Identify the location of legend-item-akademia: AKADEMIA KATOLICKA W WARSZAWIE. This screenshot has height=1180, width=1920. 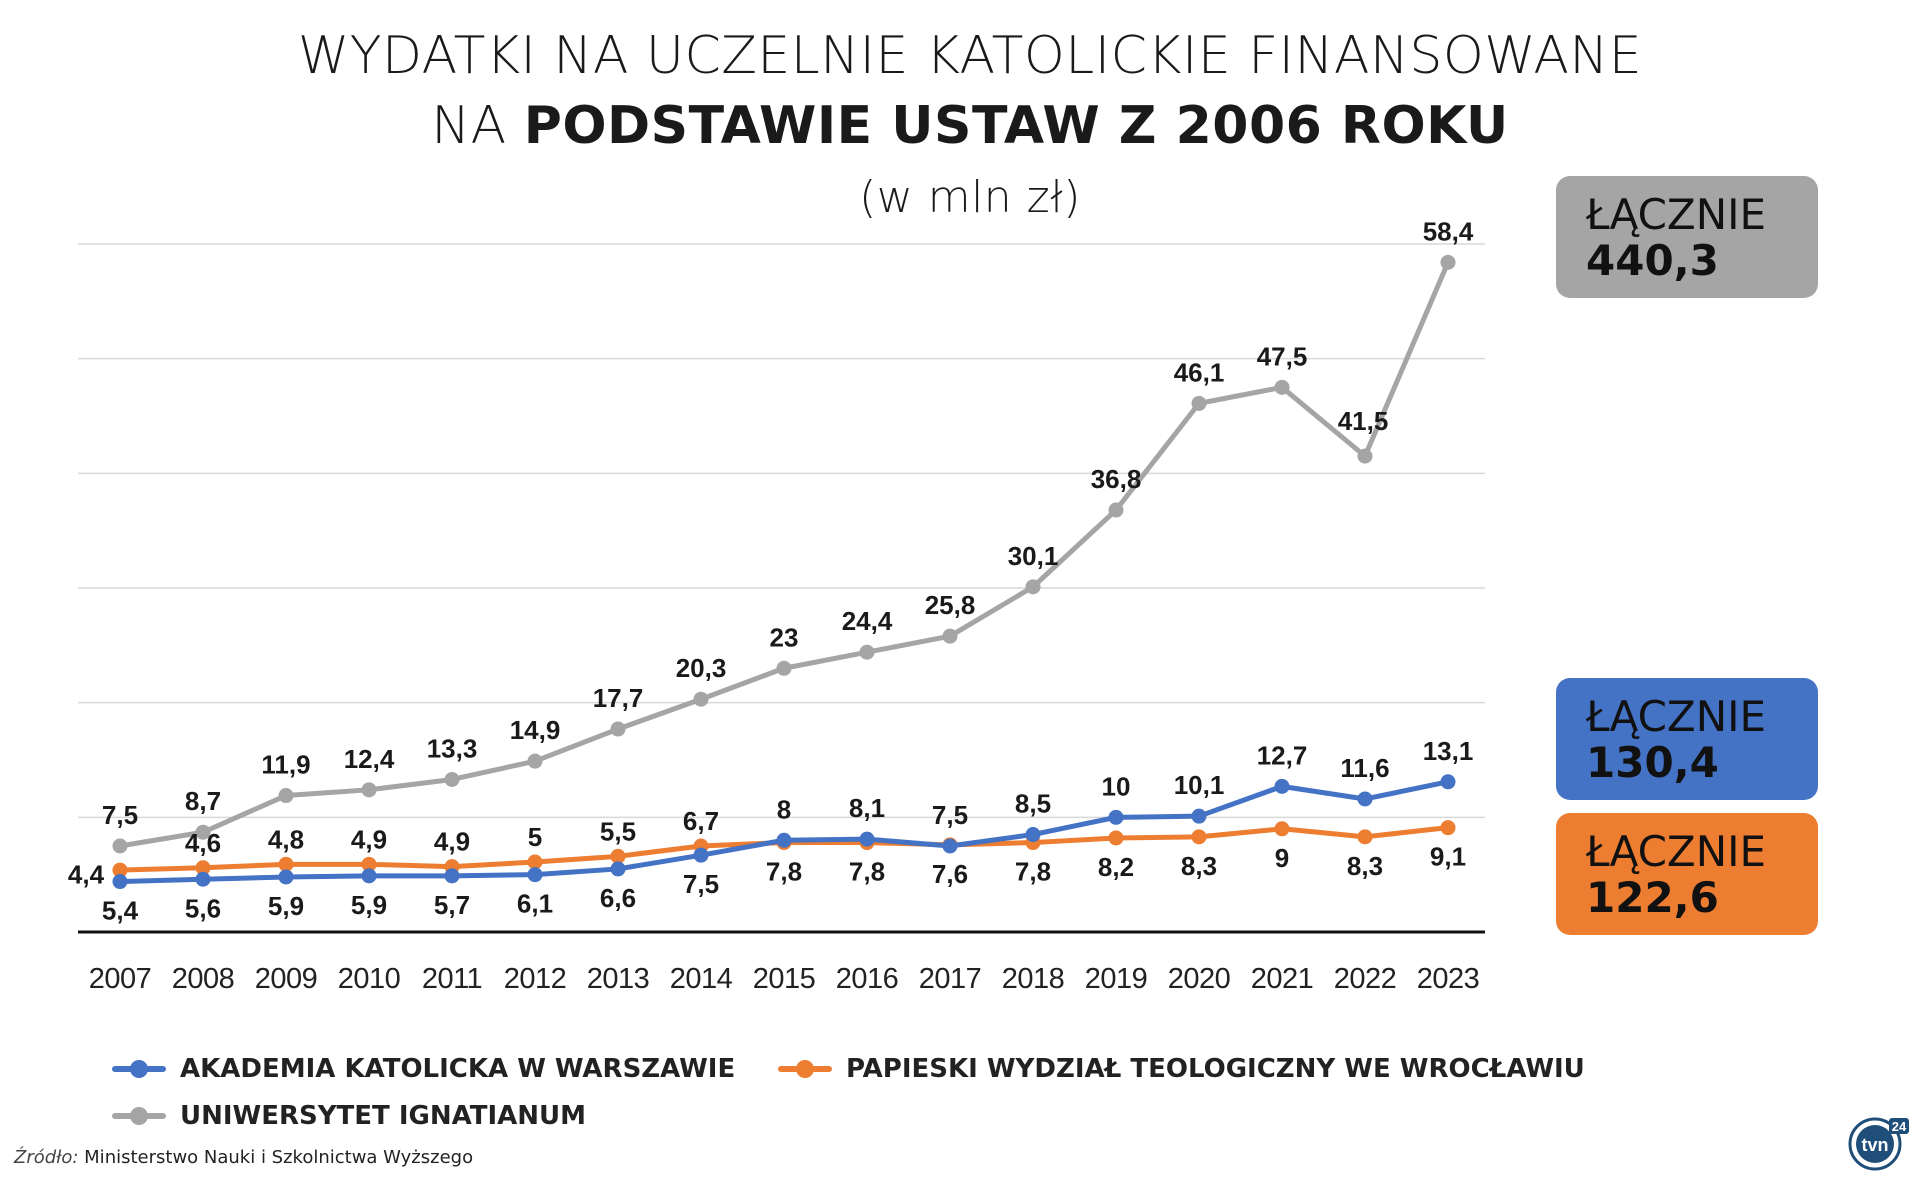
(423, 1069).